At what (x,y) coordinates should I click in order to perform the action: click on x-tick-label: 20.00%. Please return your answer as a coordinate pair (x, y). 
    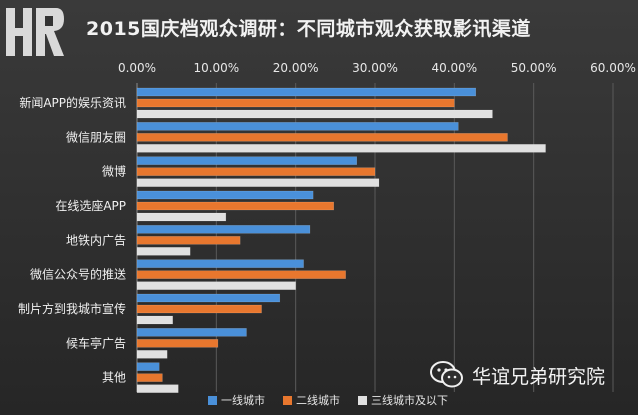
    Looking at the image, I should click on (296, 68).